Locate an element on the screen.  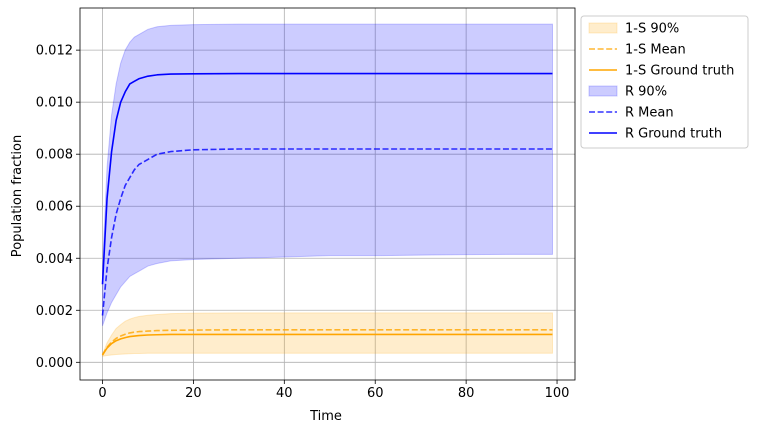
legend-label-r-mean: R Mean is located at coordinates (649, 113).